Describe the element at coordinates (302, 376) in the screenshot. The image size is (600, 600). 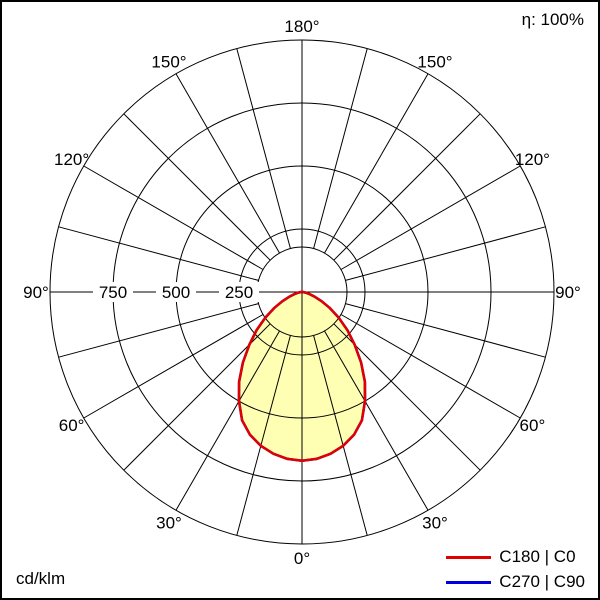
I see `curve-c180-c0` at that location.